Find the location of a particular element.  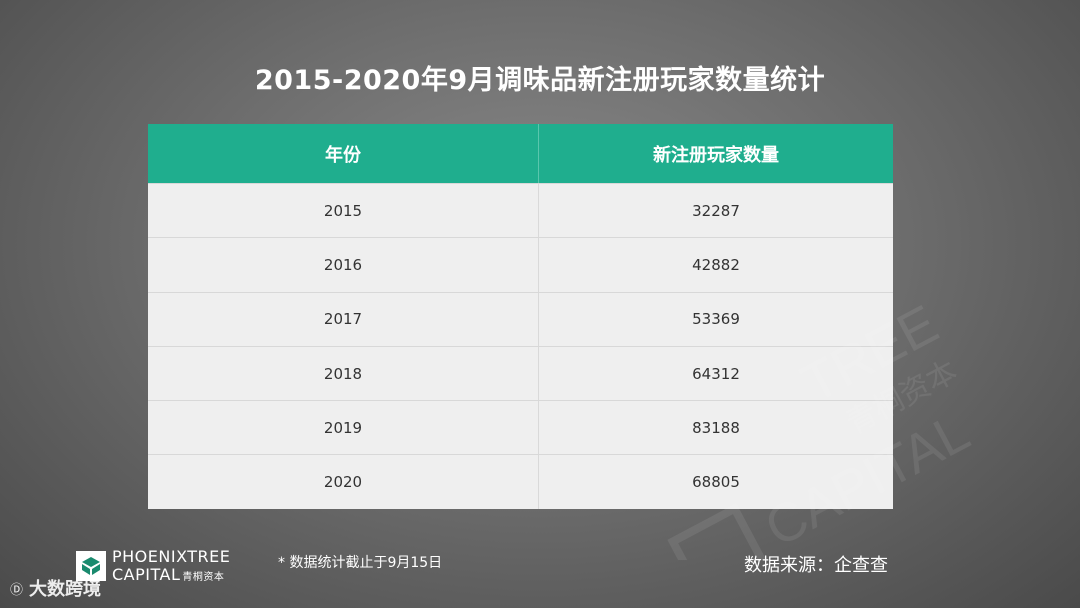

brand-text: 大数跨境 is located at coordinates (65, 589).